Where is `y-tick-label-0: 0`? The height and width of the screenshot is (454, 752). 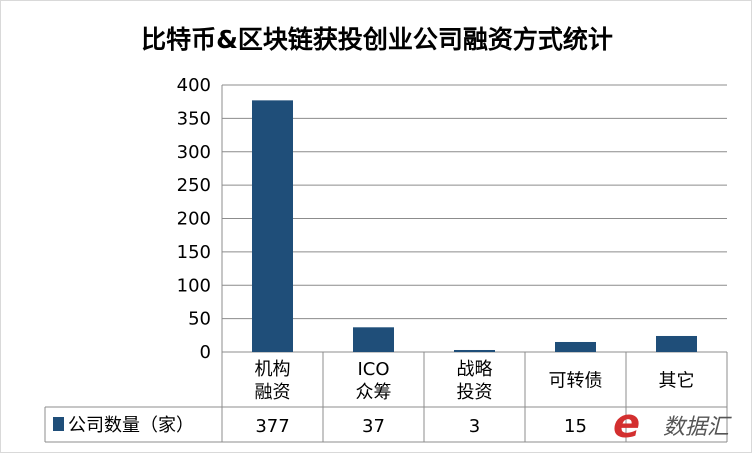 y-tick-label-0: 0 is located at coordinates (205, 352).